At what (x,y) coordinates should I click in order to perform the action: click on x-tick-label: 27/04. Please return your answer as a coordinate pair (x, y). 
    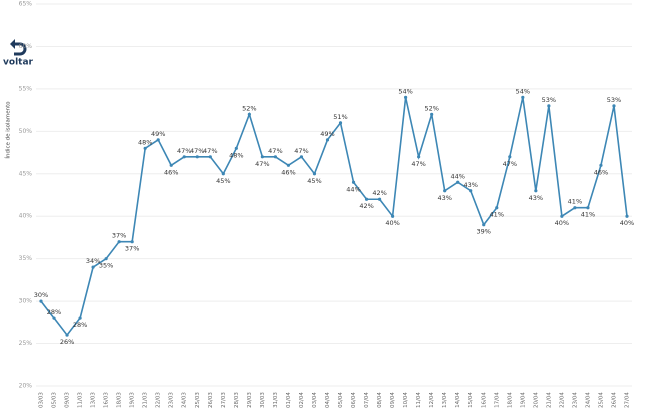
    Looking at the image, I should click on (628, 400).